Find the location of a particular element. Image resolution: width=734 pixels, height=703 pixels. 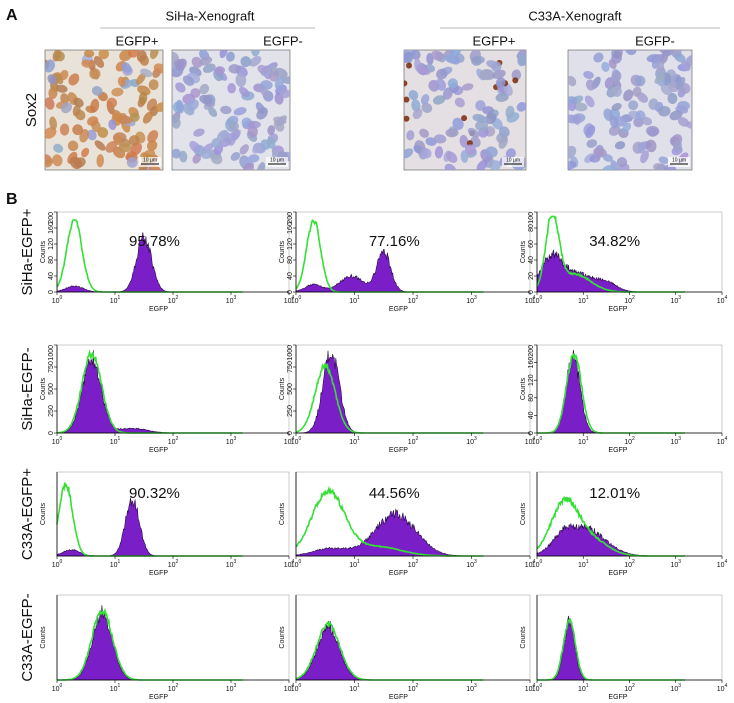

y-tick-label: 40 is located at coordinates (51, 276).